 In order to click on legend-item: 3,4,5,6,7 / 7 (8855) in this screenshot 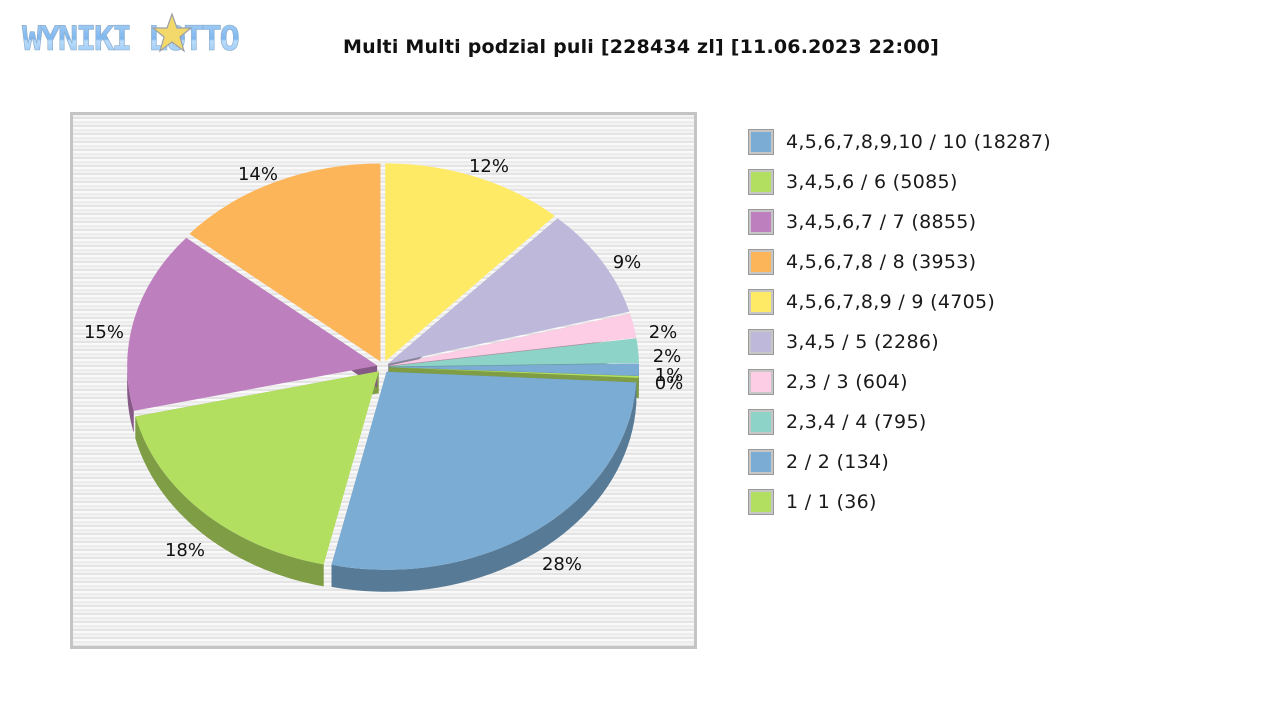, I will do `click(899, 222)`.